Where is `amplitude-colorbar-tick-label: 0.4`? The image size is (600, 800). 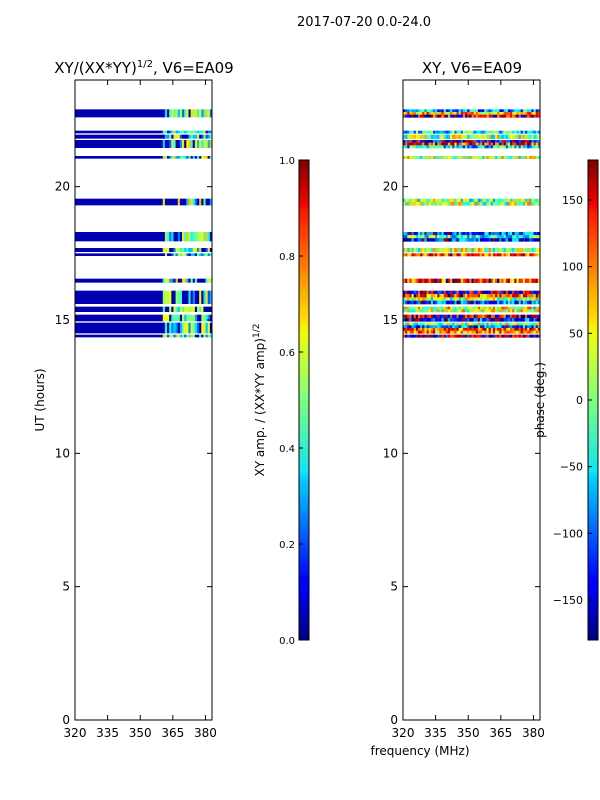 amplitude-colorbar-tick-label: 0.4 is located at coordinates (287, 449).